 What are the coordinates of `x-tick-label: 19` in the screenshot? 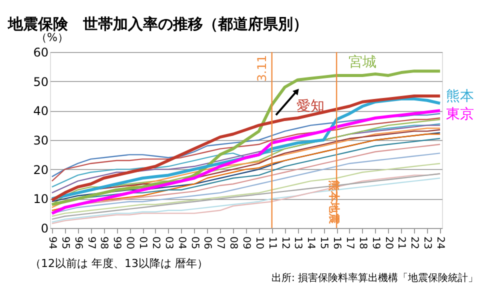 It's located at (375, 243).